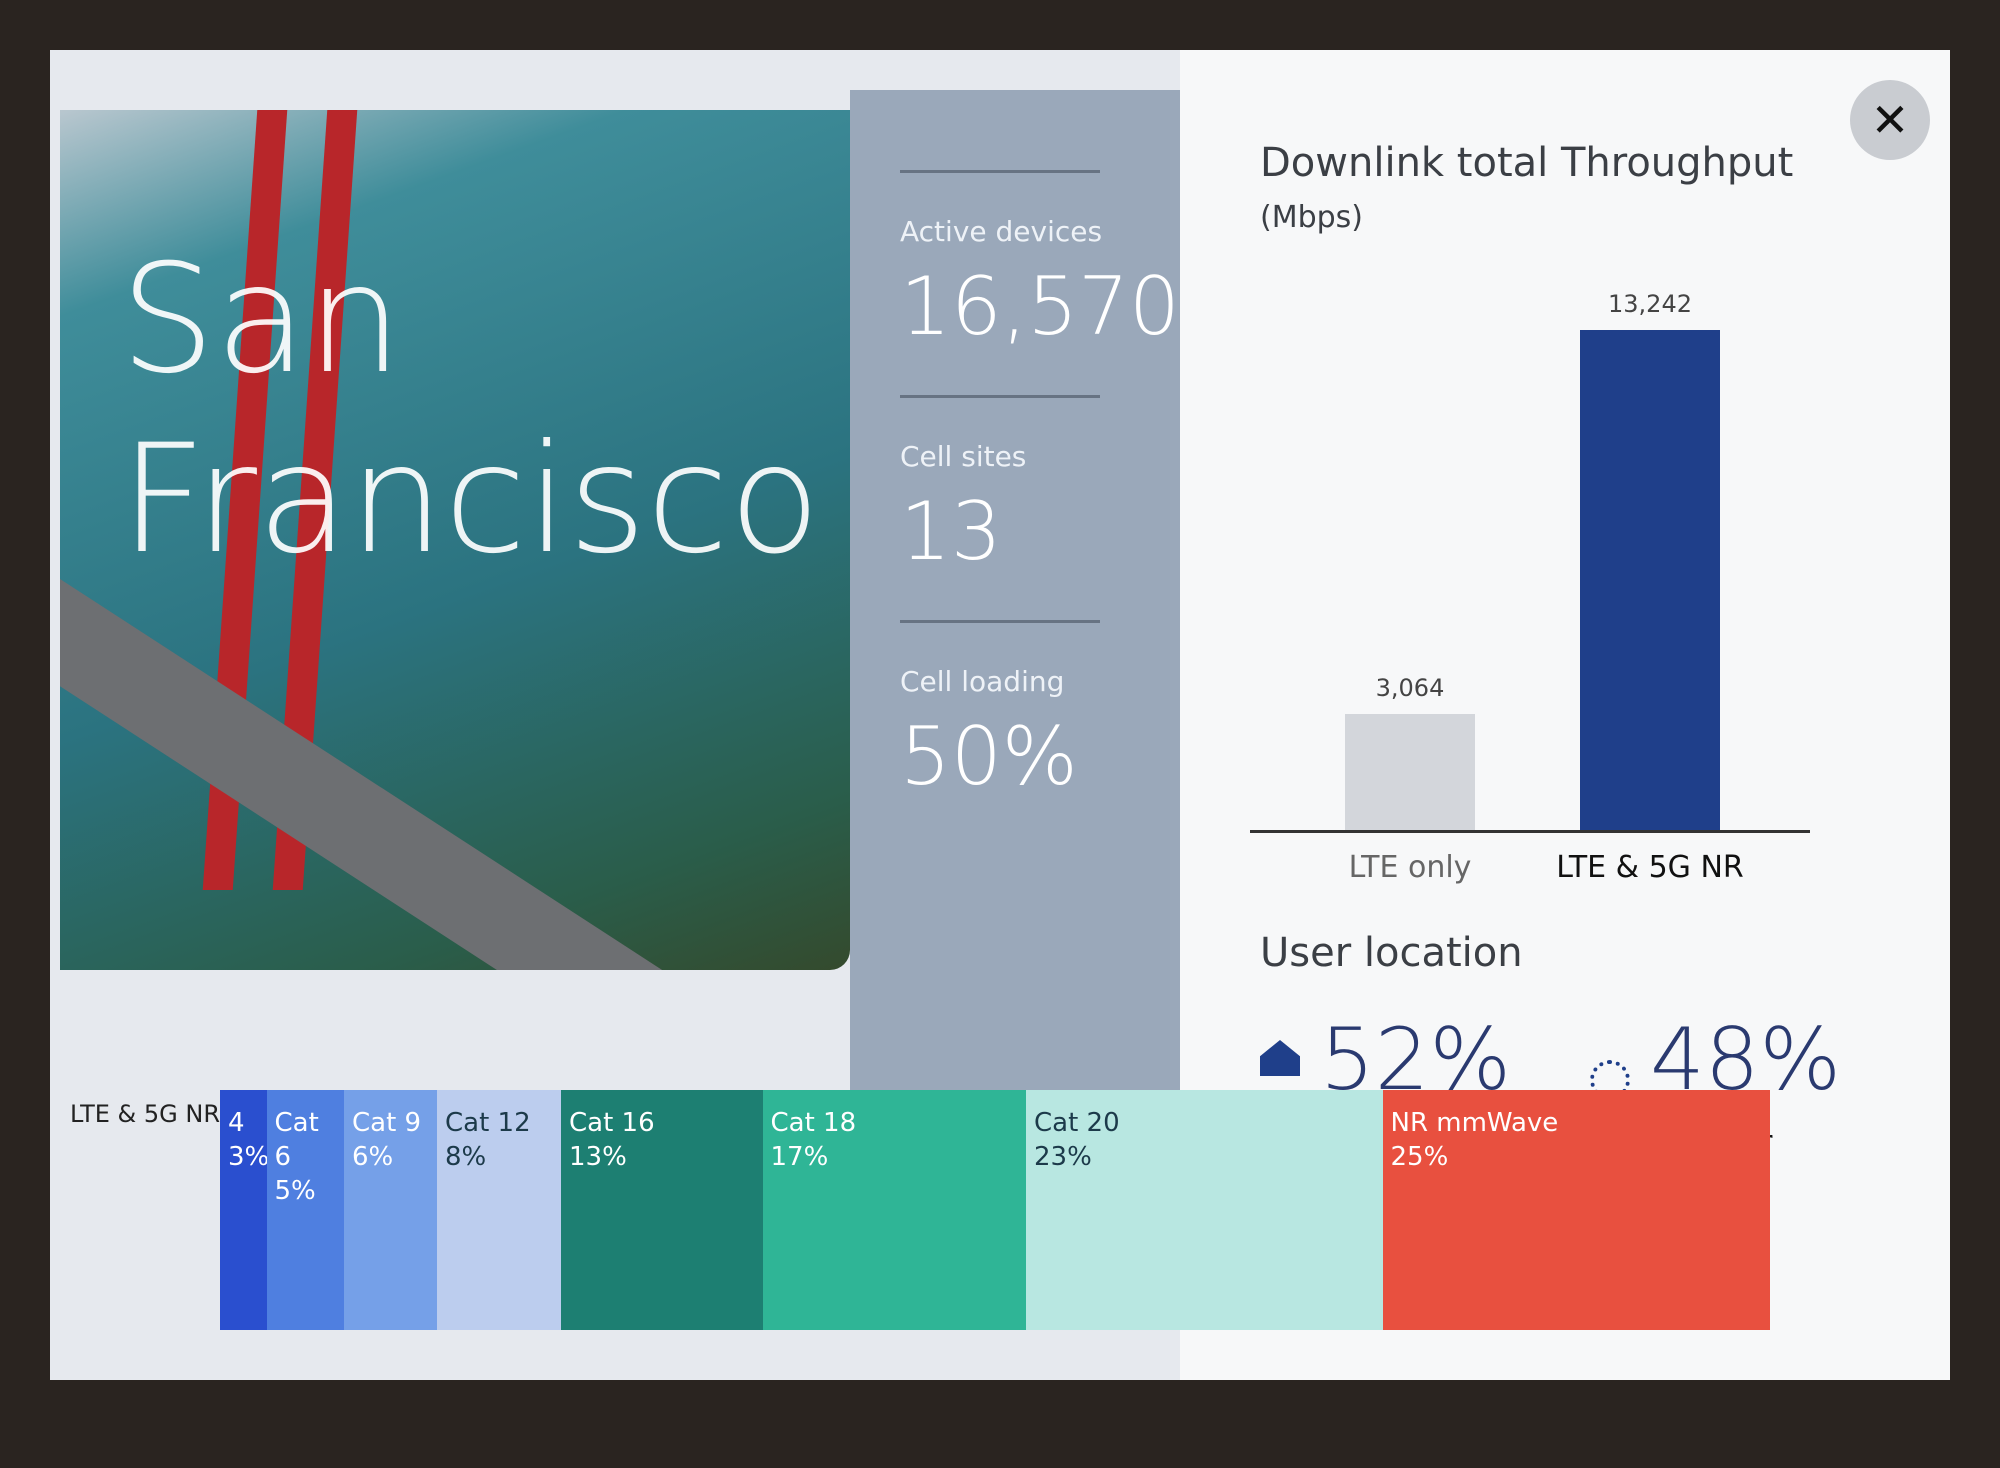 This screenshot has width=2000, height=1468. What do you see at coordinates (296, 1140) in the screenshot?
I see `segment-name: Cat 6` at bounding box center [296, 1140].